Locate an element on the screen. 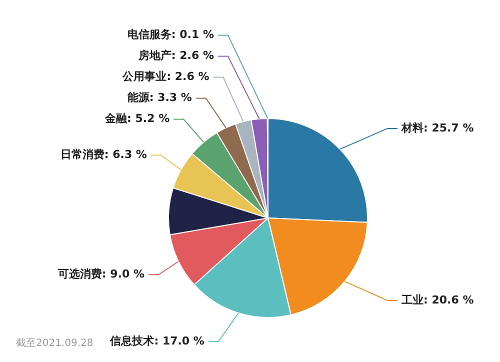  slice-label: 金融: 5.2 % is located at coordinates (137, 119).